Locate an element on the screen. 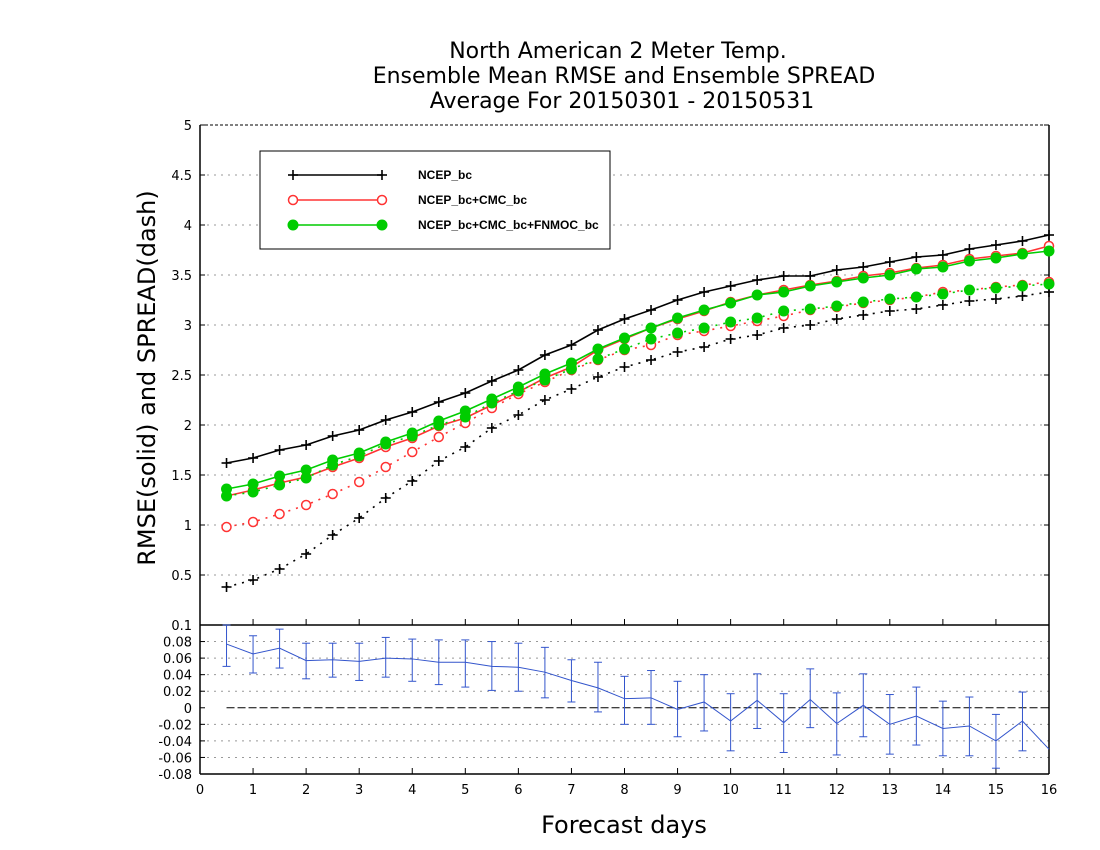  diff-line is located at coordinates (638, 696).